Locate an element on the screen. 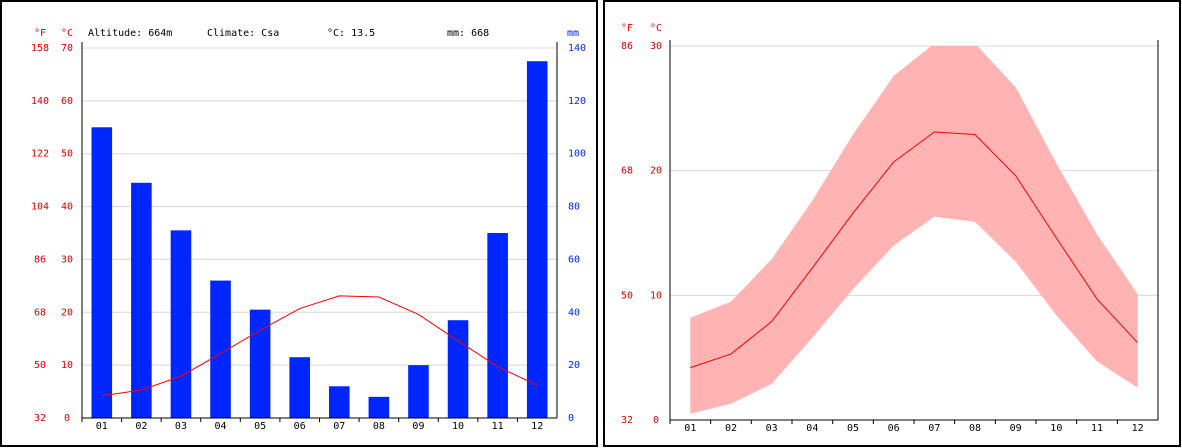  y-tick-label: 40 is located at coordinates (67, 207).